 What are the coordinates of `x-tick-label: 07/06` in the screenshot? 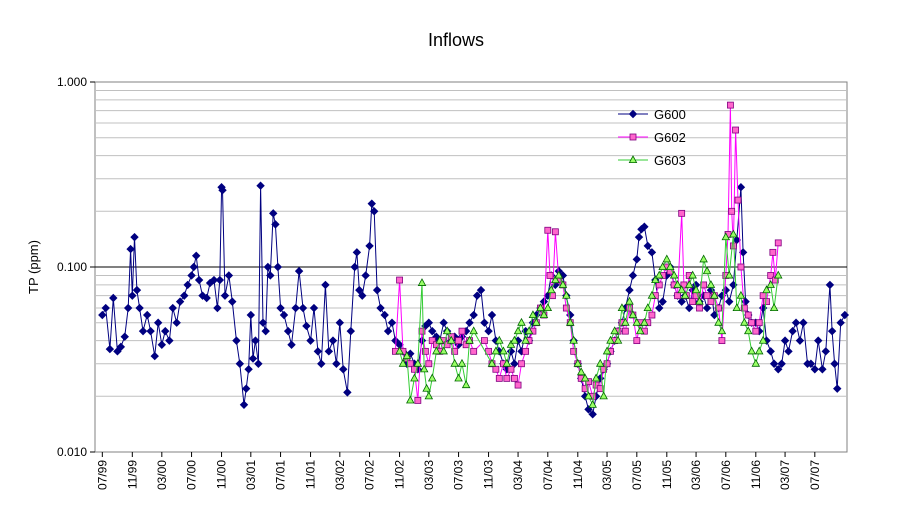 It's located at (726, 475).